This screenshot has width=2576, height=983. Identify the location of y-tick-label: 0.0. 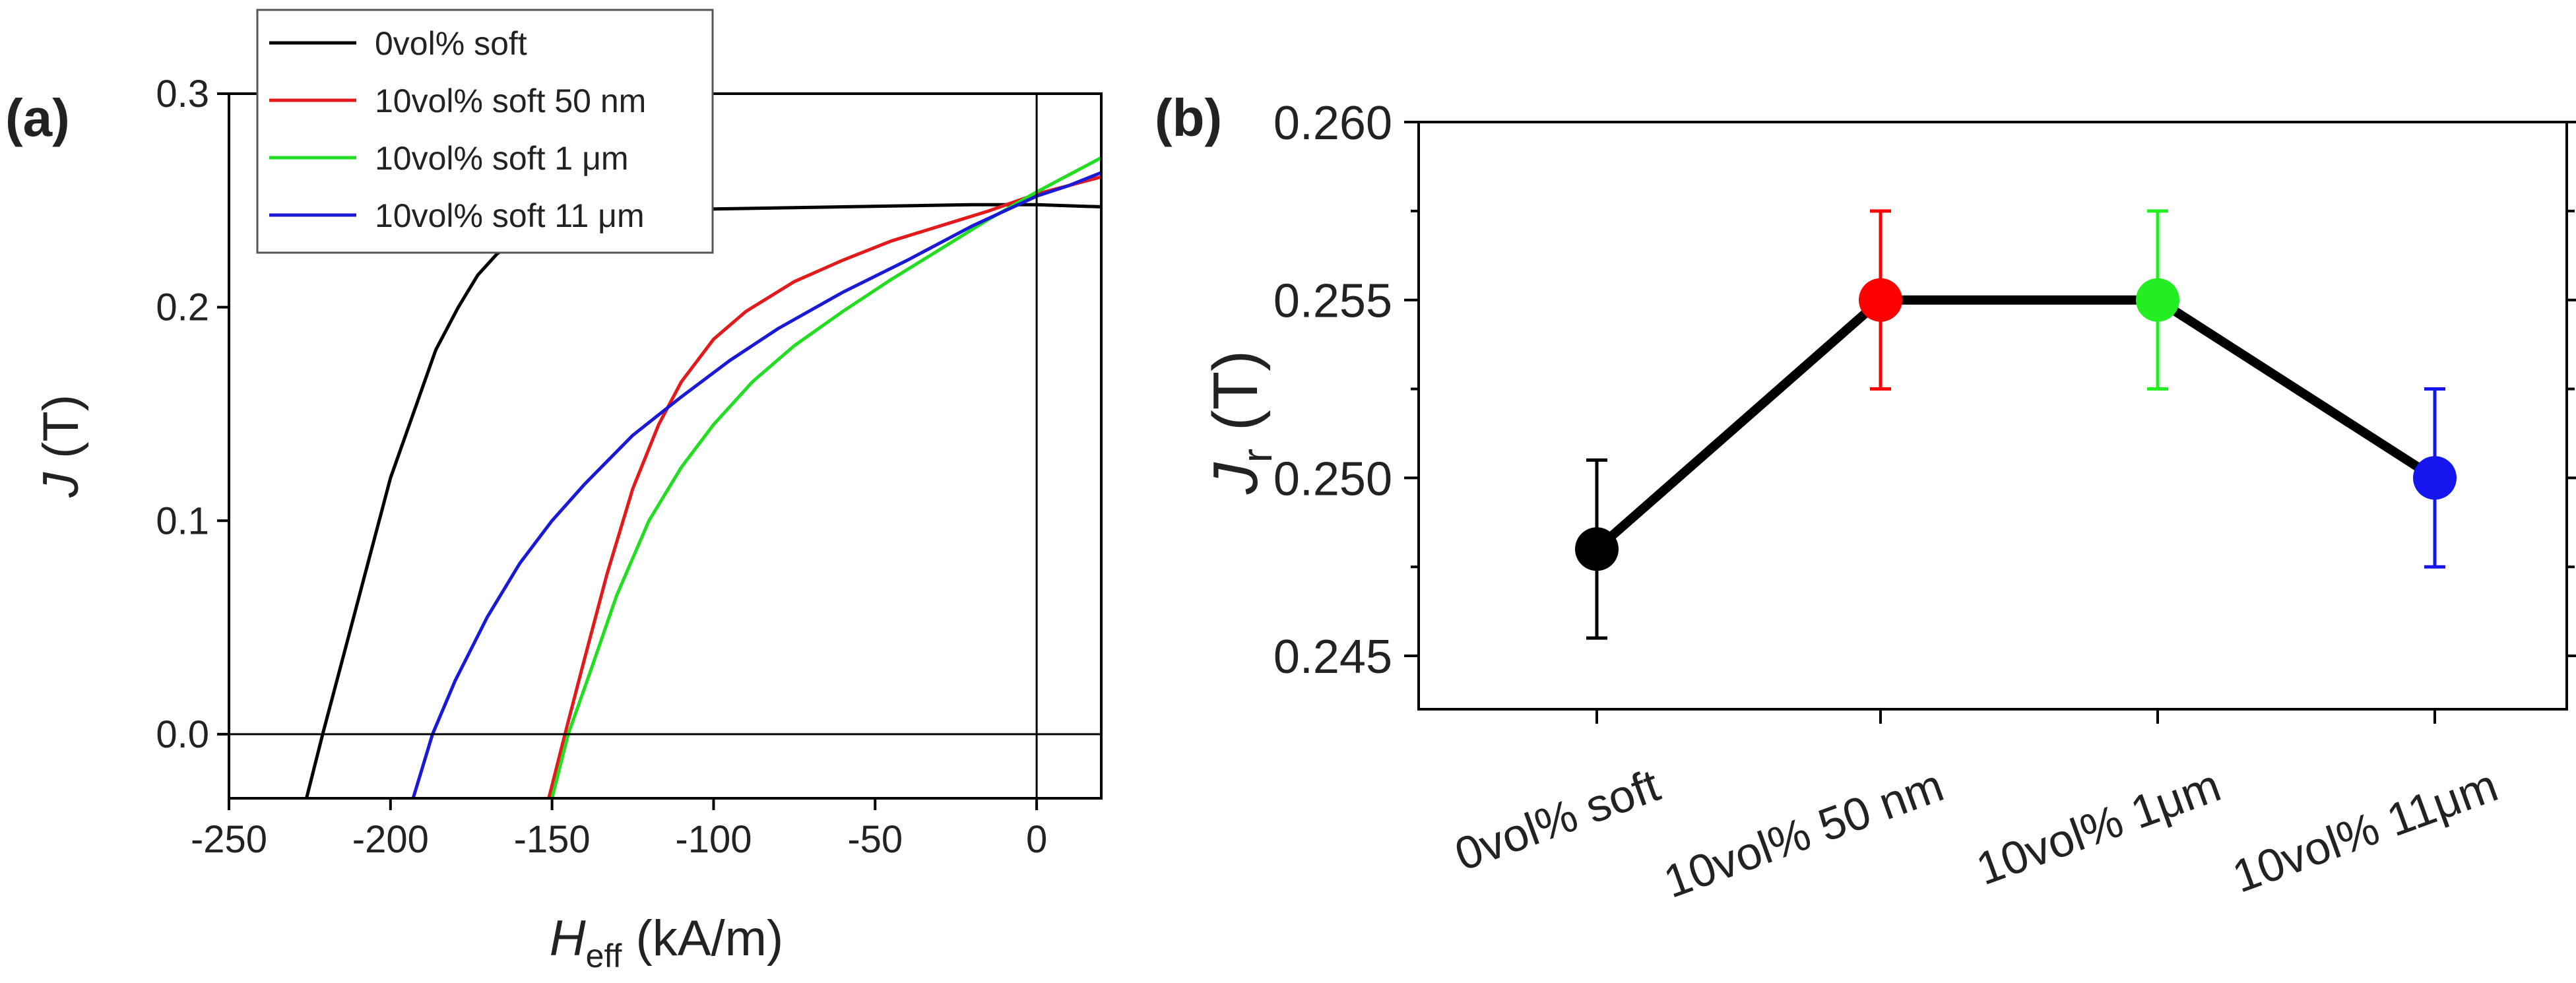
(182, 734).